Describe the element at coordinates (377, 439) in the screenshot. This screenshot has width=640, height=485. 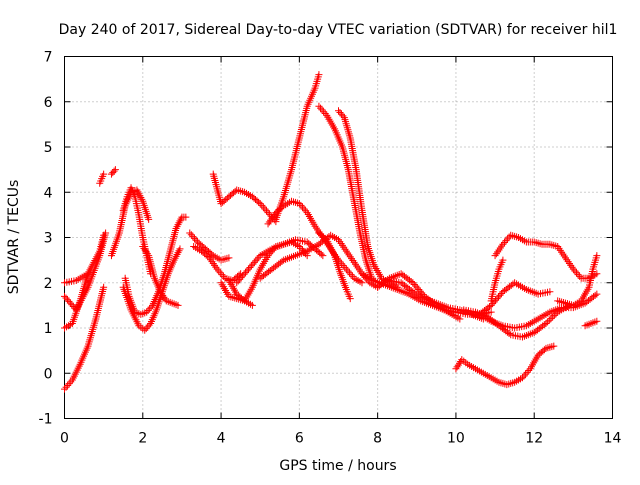
I see `x-tick-label: 8` at that location.